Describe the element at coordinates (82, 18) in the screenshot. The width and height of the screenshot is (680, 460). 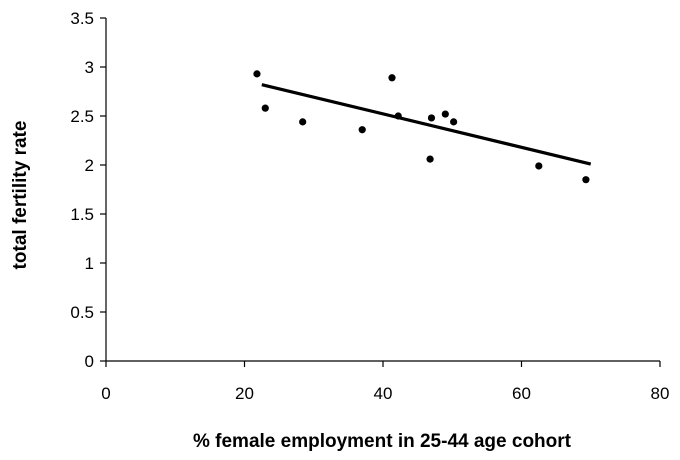
I see `y-tick-label: 3.5` at that location.